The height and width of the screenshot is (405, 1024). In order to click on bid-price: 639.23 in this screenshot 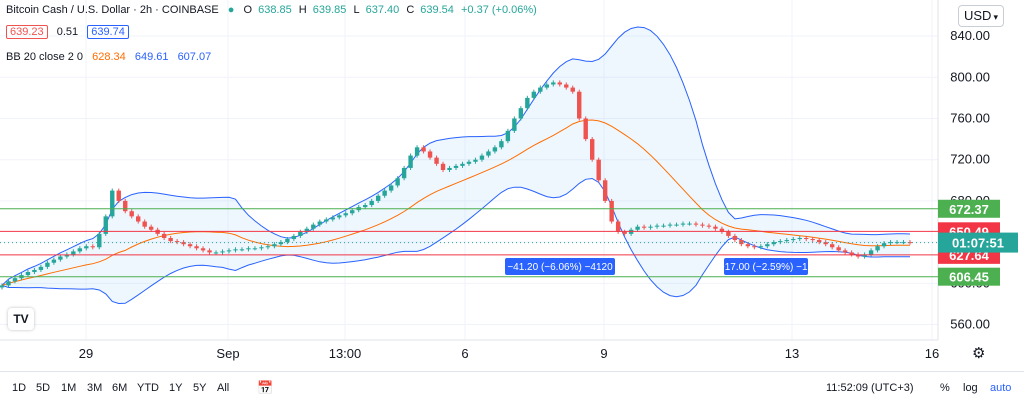, I will do `click(27, 32)`.